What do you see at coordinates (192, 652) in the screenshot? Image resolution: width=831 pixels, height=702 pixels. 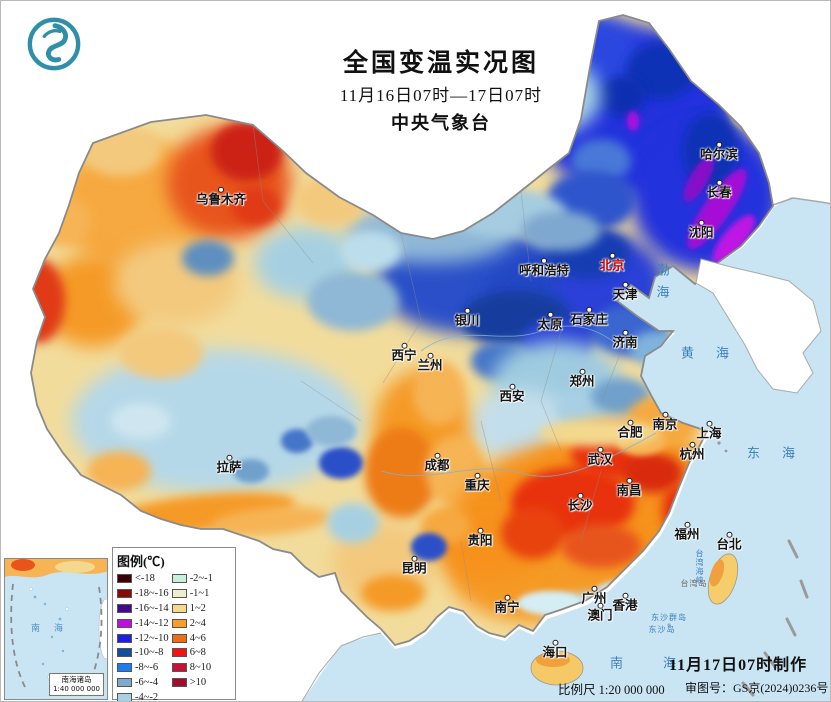 I see `legend-item: 6~8` at bounding box center [192, 652].